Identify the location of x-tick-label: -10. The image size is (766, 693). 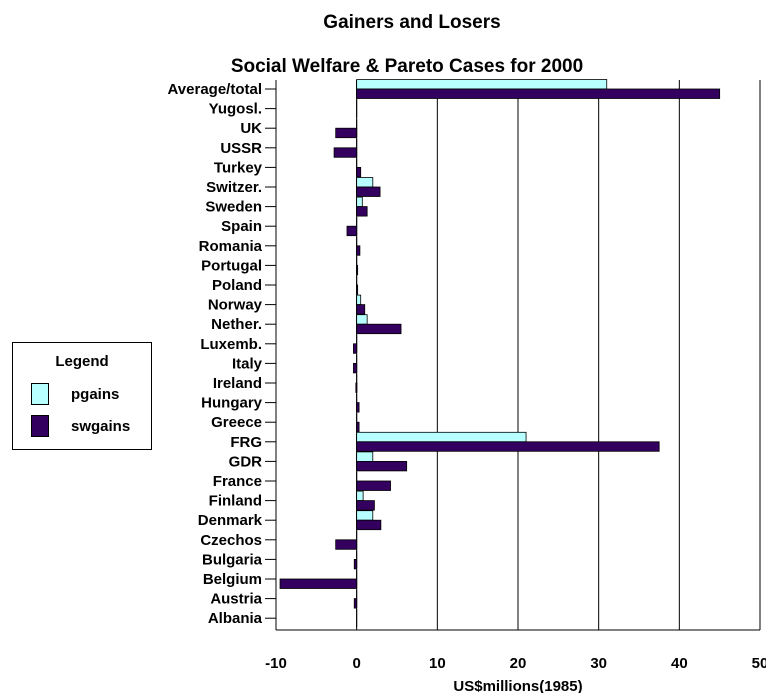
(276, 663).